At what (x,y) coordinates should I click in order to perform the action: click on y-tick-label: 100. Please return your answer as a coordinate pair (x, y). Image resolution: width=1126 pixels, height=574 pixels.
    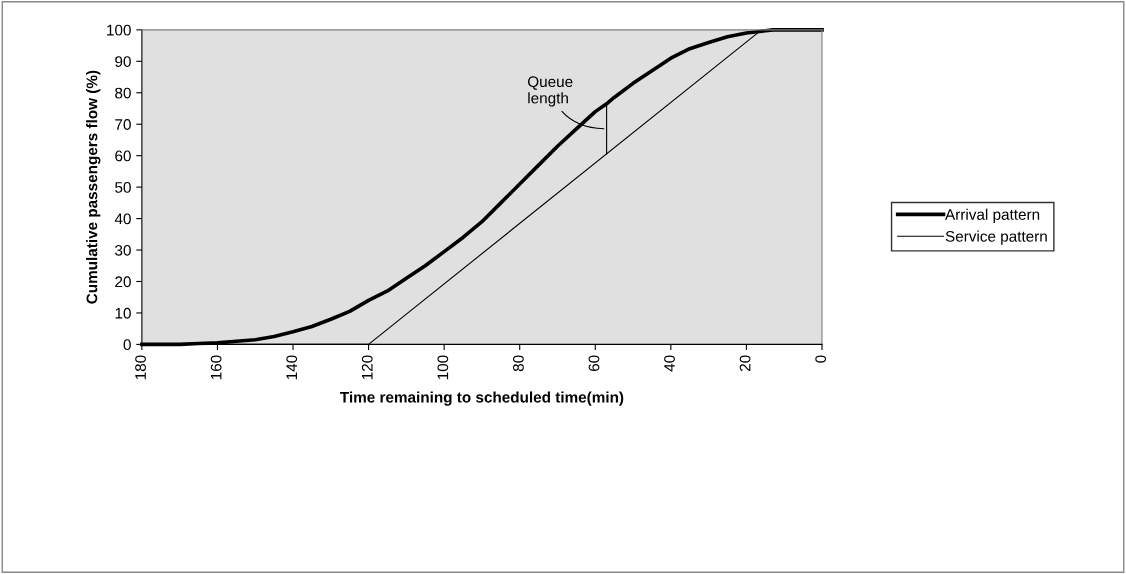
    Looking at the image, I should click on (119, 30).